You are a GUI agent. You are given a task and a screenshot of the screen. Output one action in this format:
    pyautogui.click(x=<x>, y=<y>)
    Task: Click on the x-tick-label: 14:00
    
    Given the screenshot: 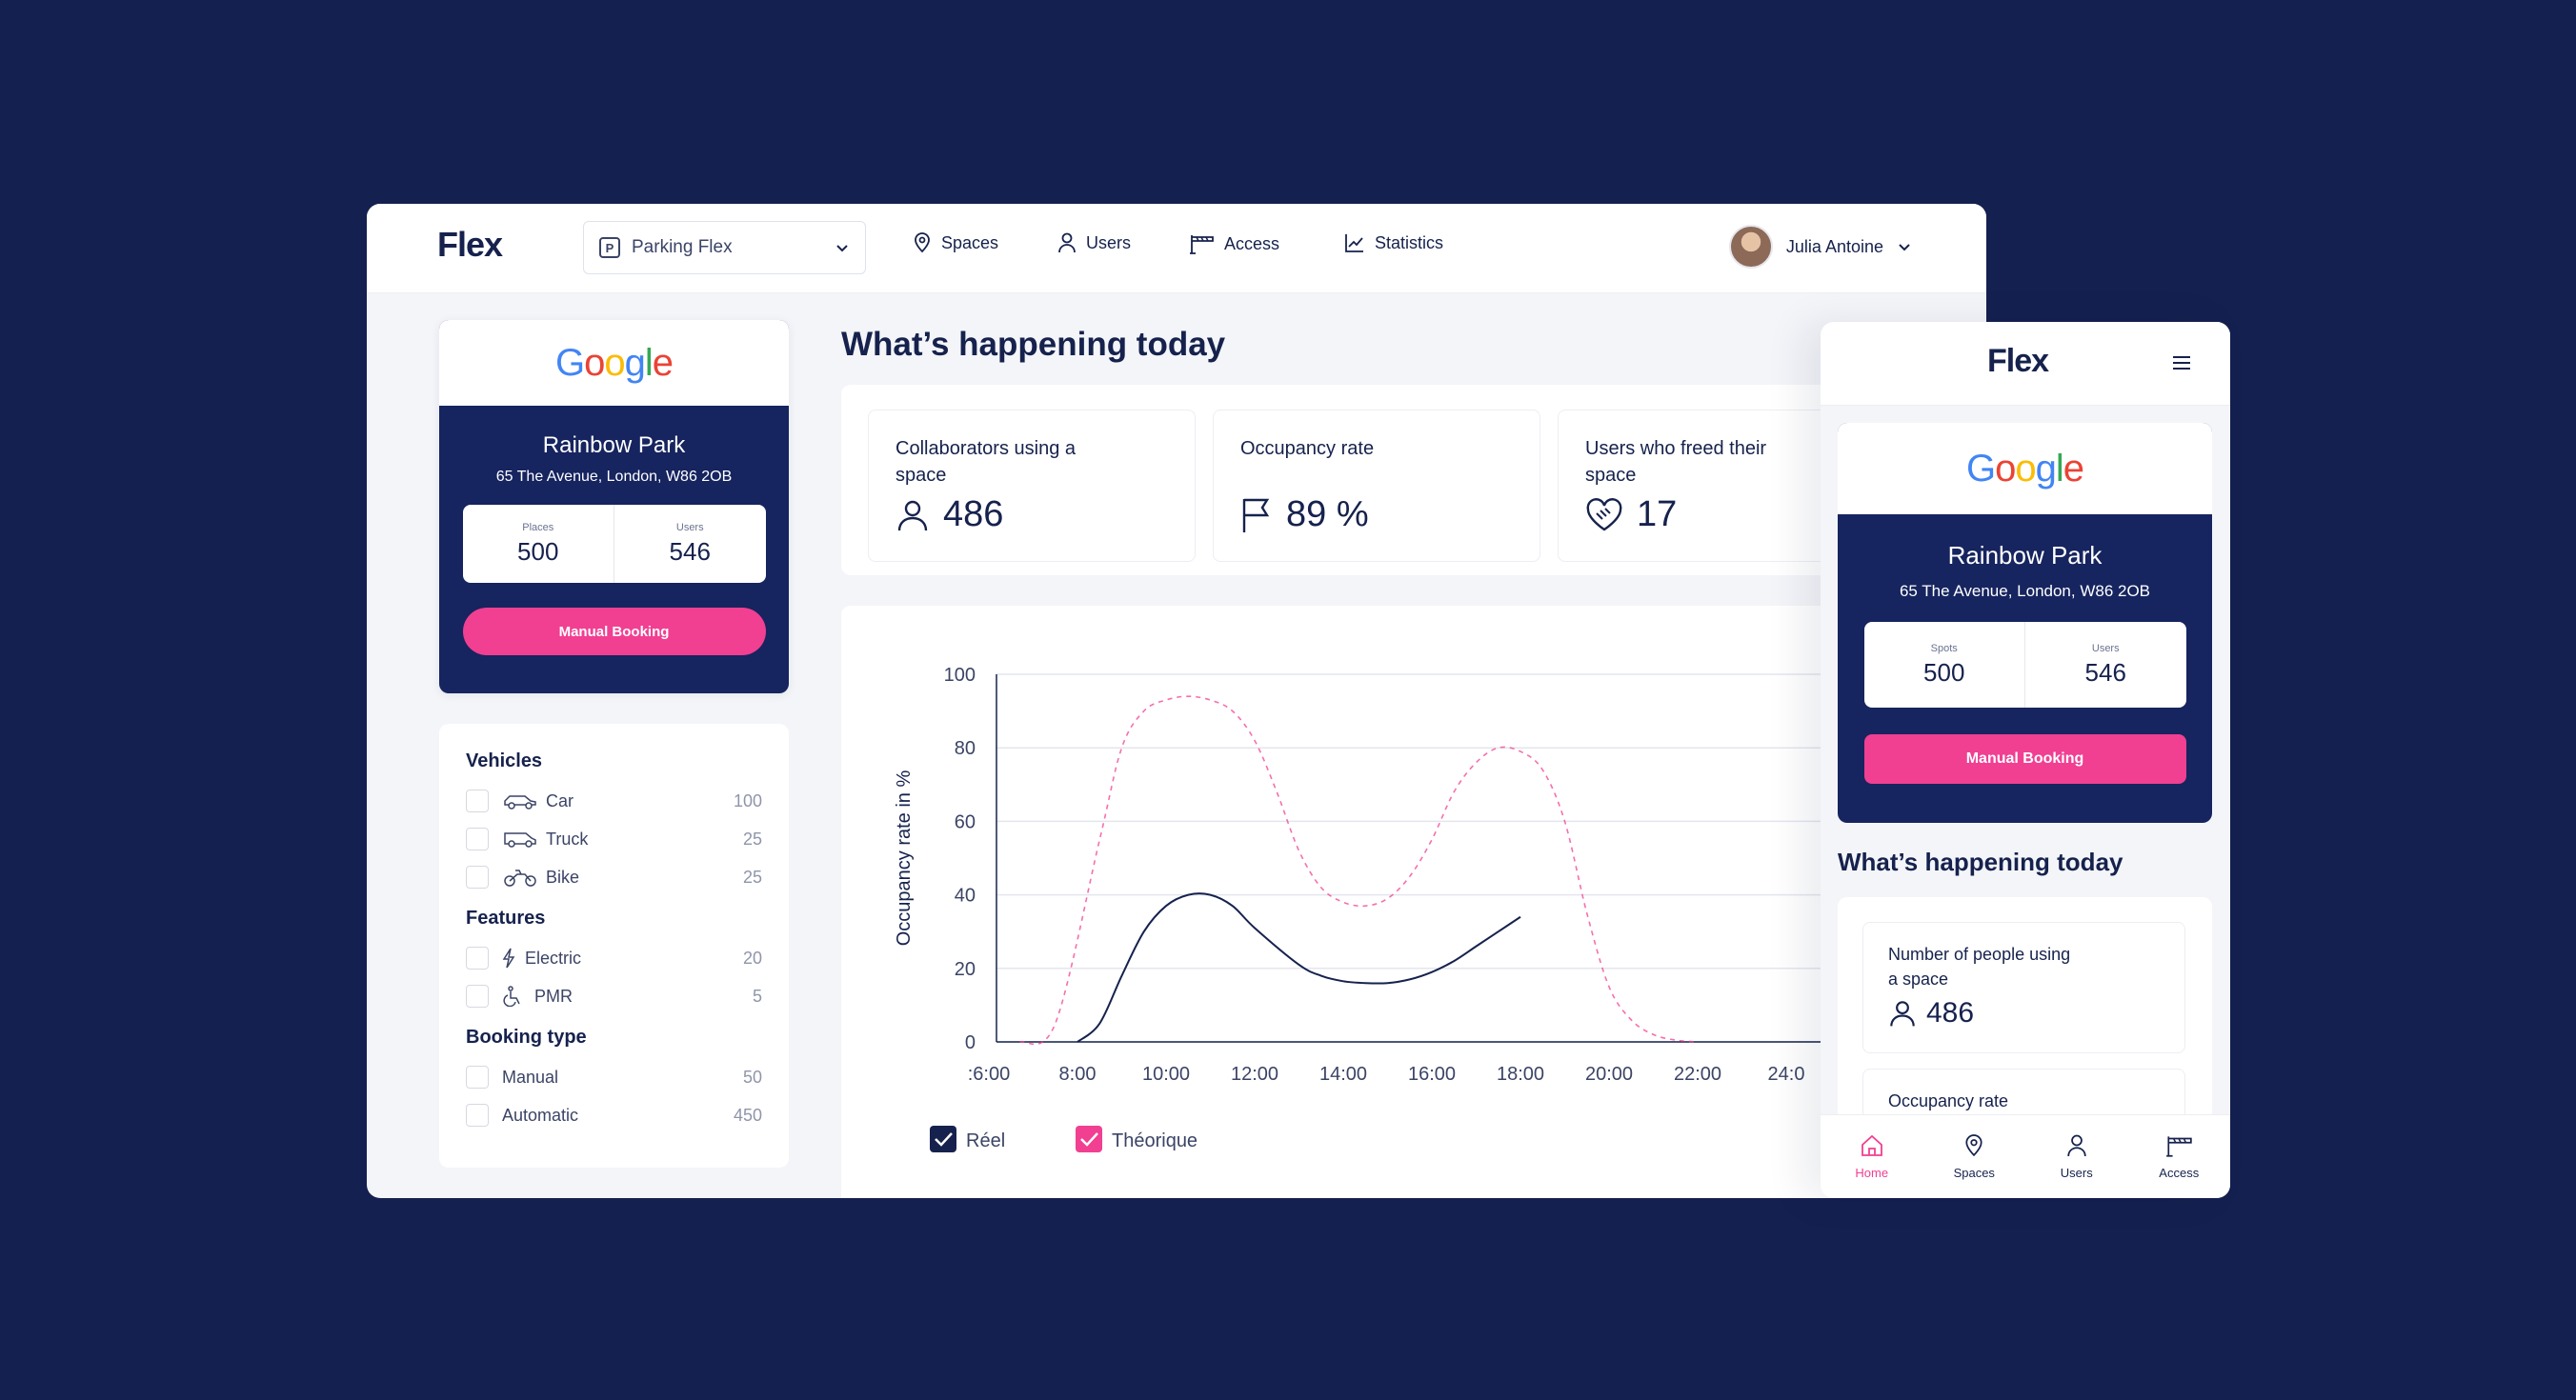 What is the action you would take?
    pyautogui.click(x=1343, y=1074)
    